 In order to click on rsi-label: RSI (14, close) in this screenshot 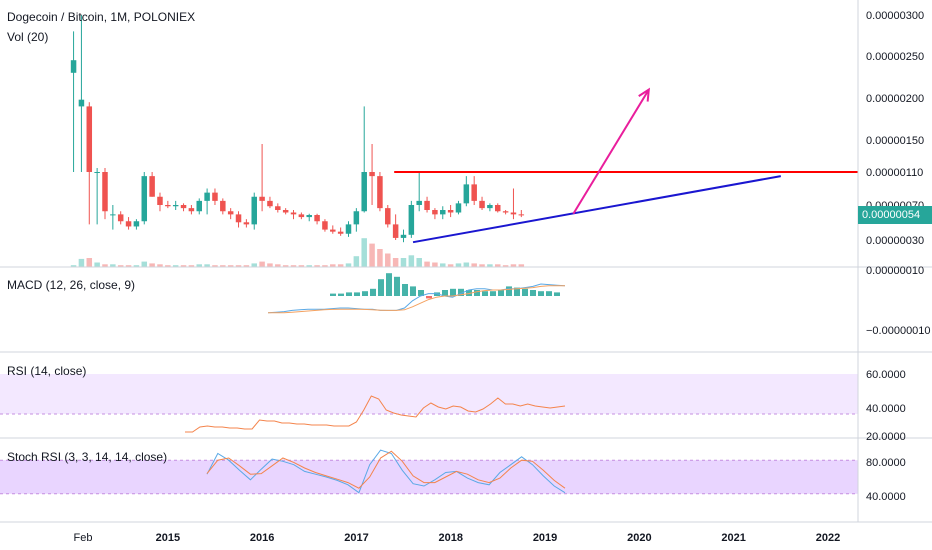, I will do `click(47, 371)`.